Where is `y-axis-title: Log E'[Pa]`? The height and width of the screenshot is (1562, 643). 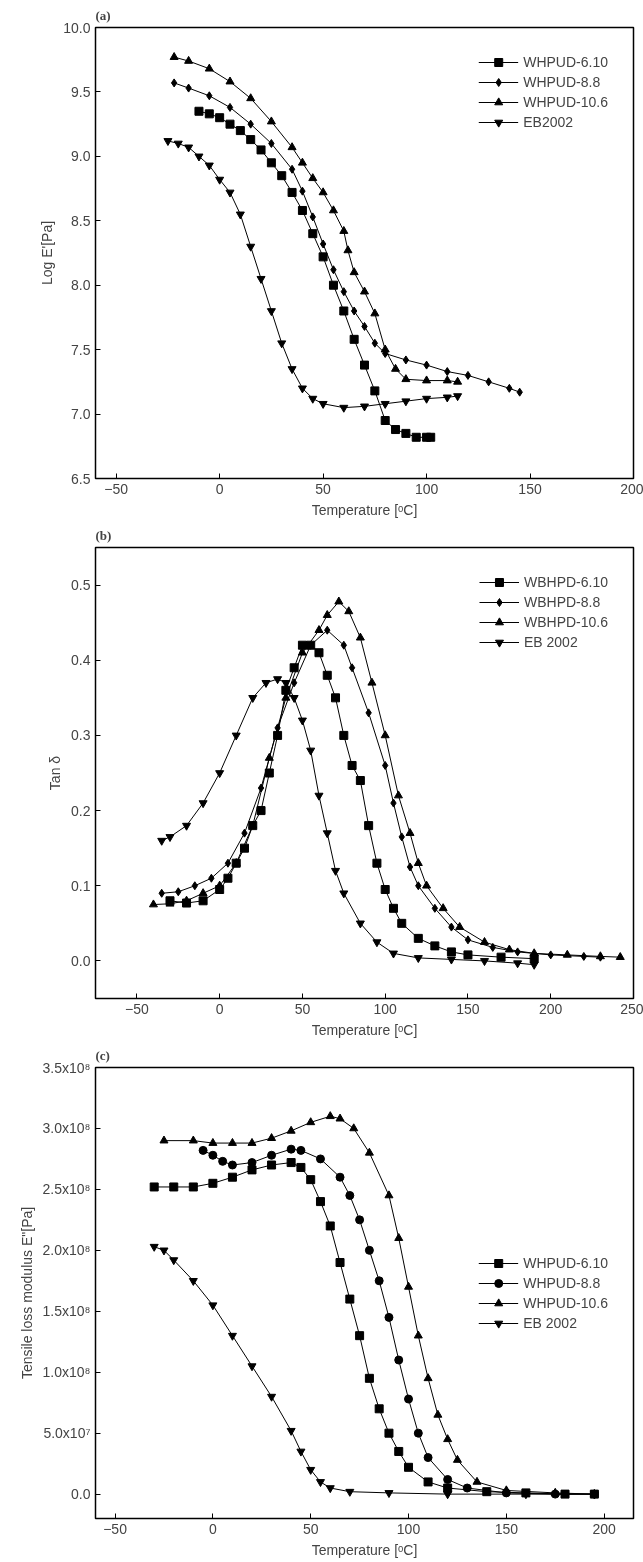
y-axis-title: Log E'[Pa] is located at coordinates (47, 253).